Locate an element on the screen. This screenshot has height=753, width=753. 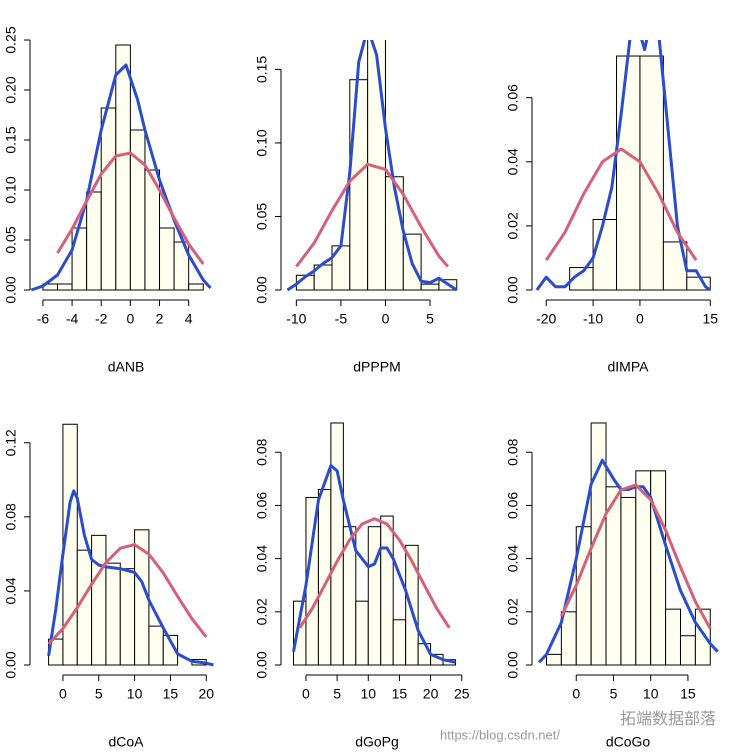
x-tick-label: -6 is located at coordinates (43, 319).